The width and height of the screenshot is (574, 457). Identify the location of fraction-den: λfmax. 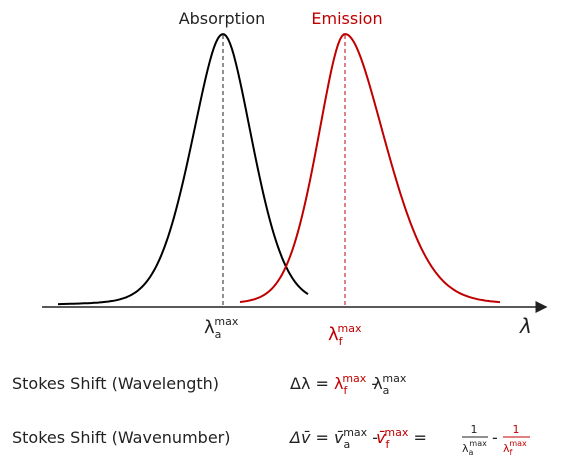
(515, 448).